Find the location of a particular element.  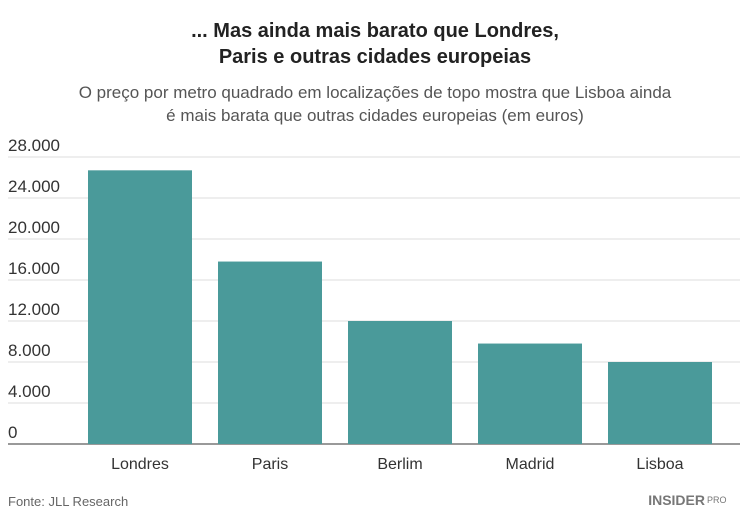

chart-title: Paris e outras cidades europeias is located at coordinates (375, 57).